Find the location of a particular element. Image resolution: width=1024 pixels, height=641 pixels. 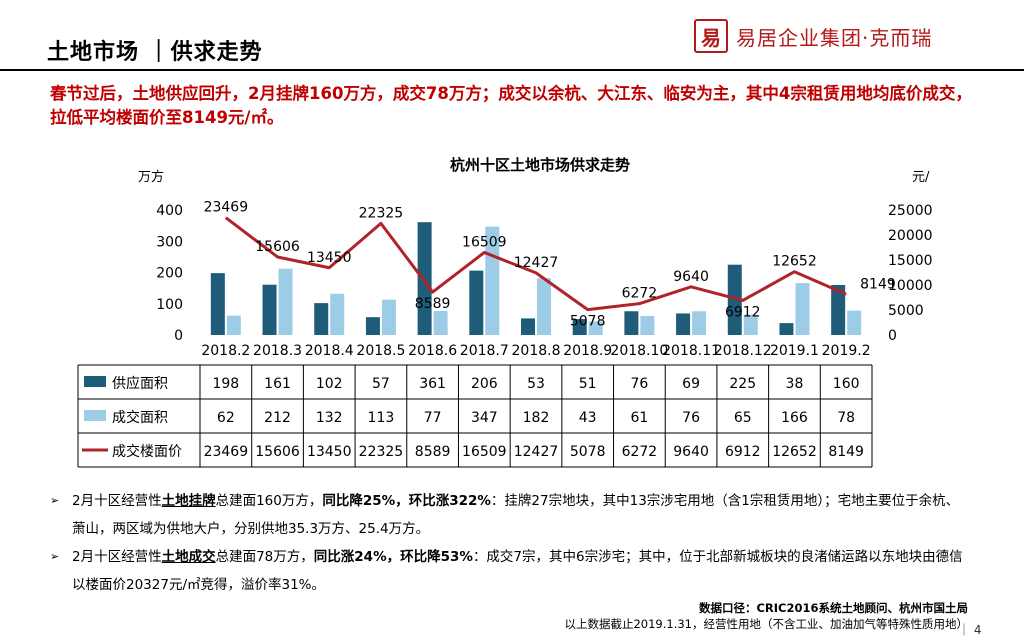

price-data-label: 8589 is located at coordinates (433, 304).